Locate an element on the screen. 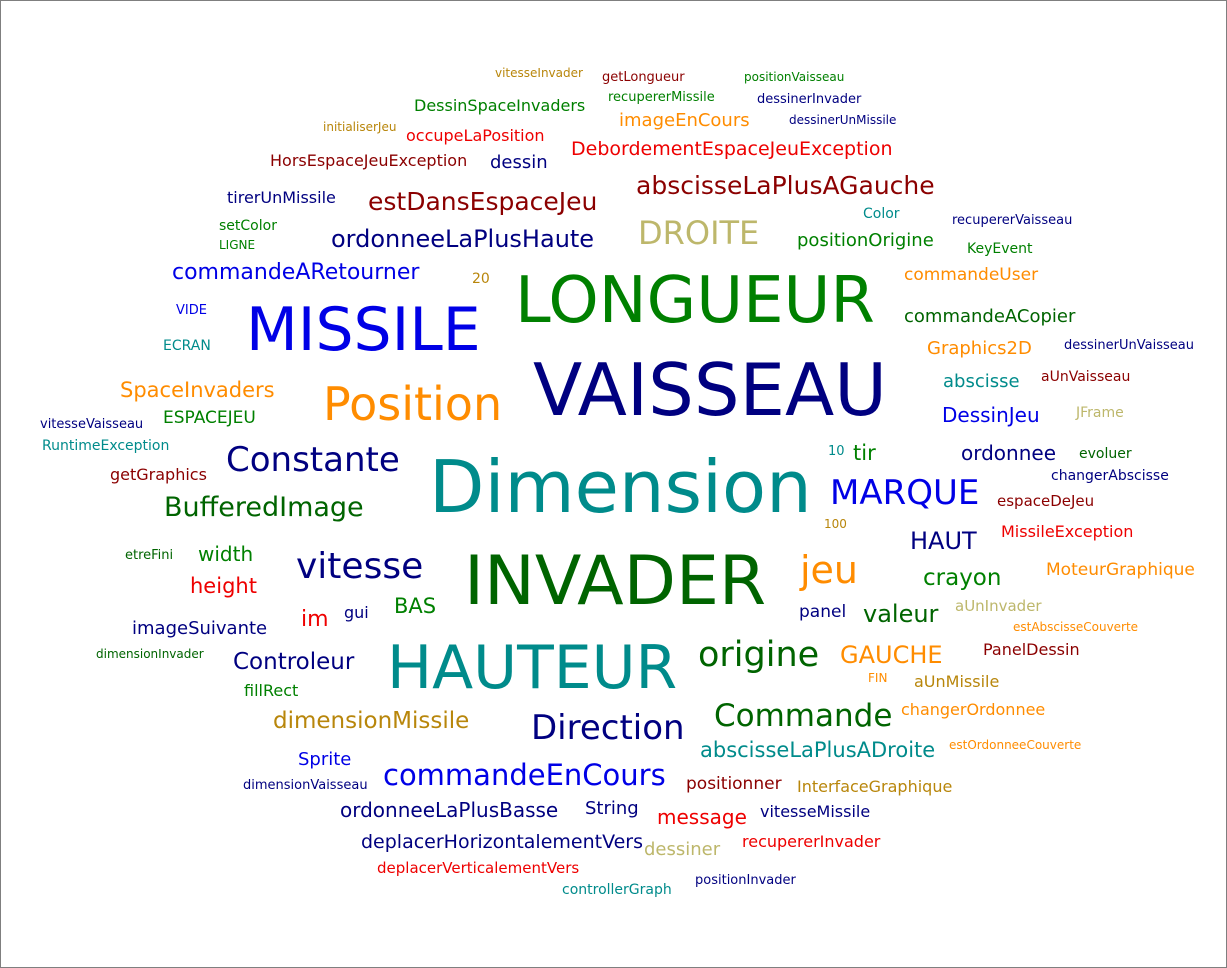  cloud-word-evoluer: evoluer is located at coordinates (1105, 454).